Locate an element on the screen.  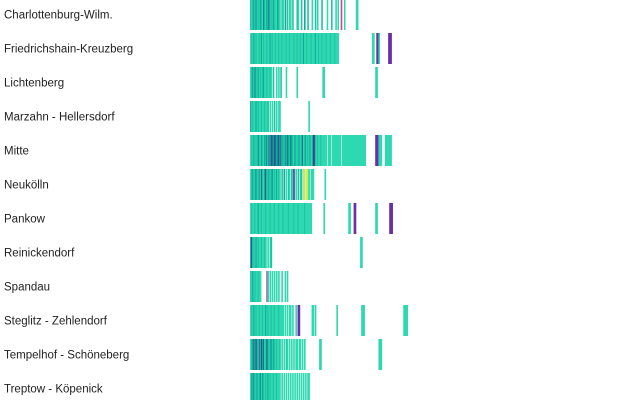
row-label: Treptow - Köpenick is located at coordinates (53, 390).